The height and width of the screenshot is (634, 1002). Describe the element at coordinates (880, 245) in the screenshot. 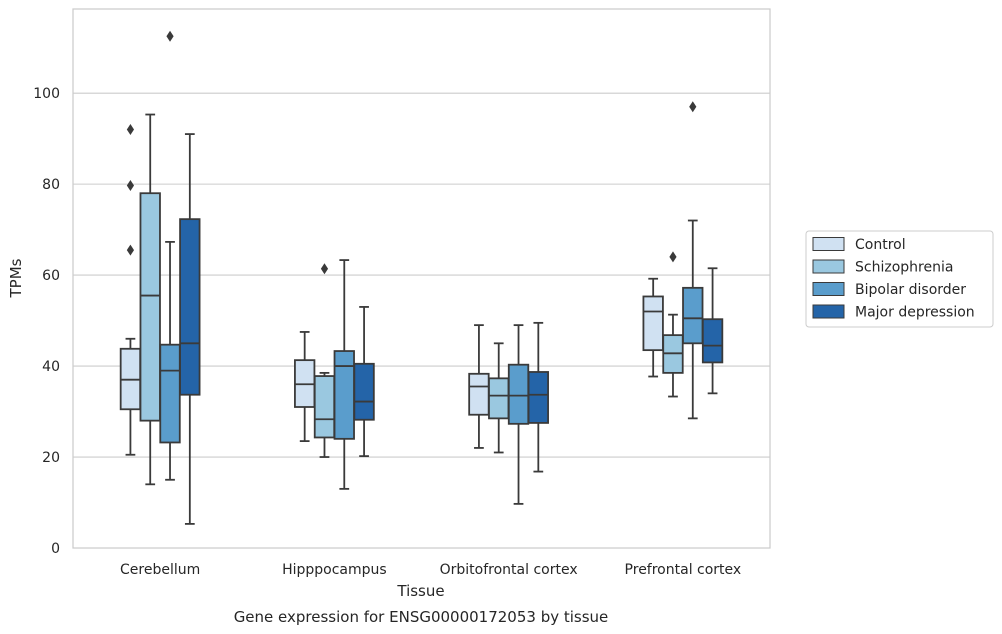

I see `legend-entry-label: Control` at that location.